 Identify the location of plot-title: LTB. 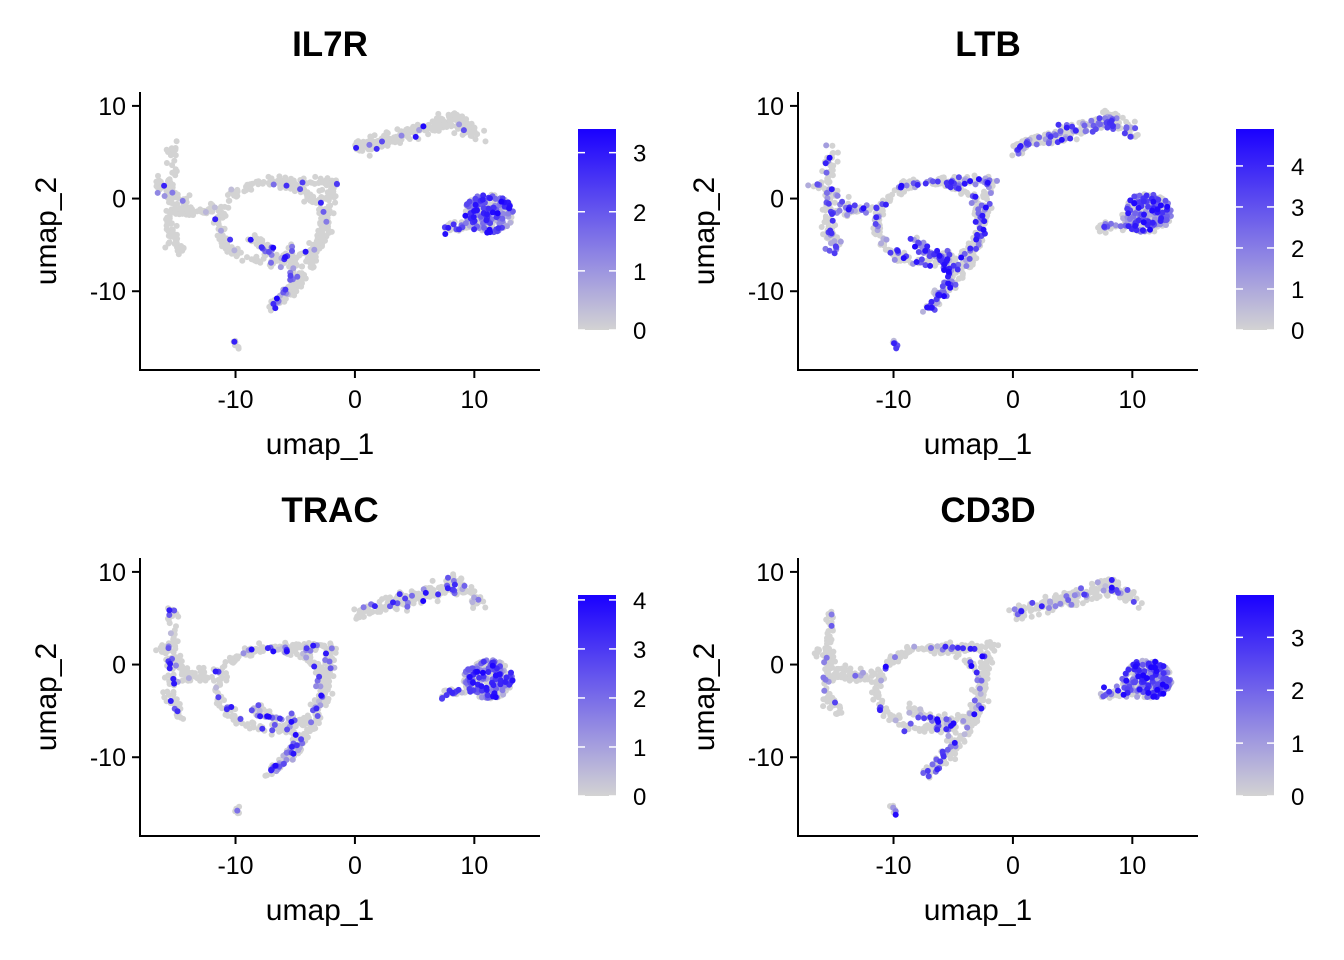
(987, 44).